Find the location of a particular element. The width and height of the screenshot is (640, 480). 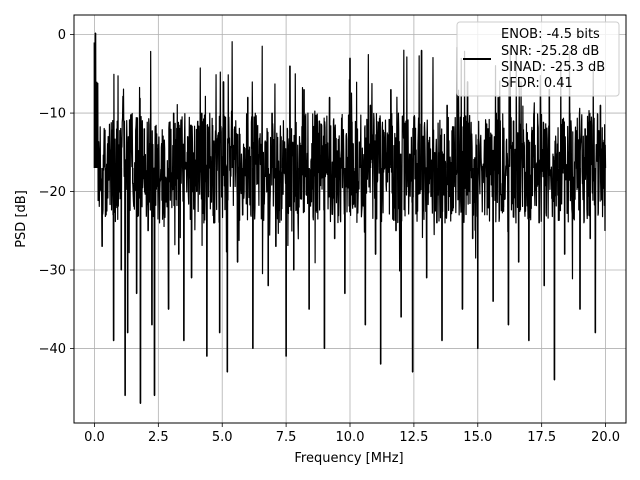

x-tick-label: 7.5 is located at coordinates (286, 437).